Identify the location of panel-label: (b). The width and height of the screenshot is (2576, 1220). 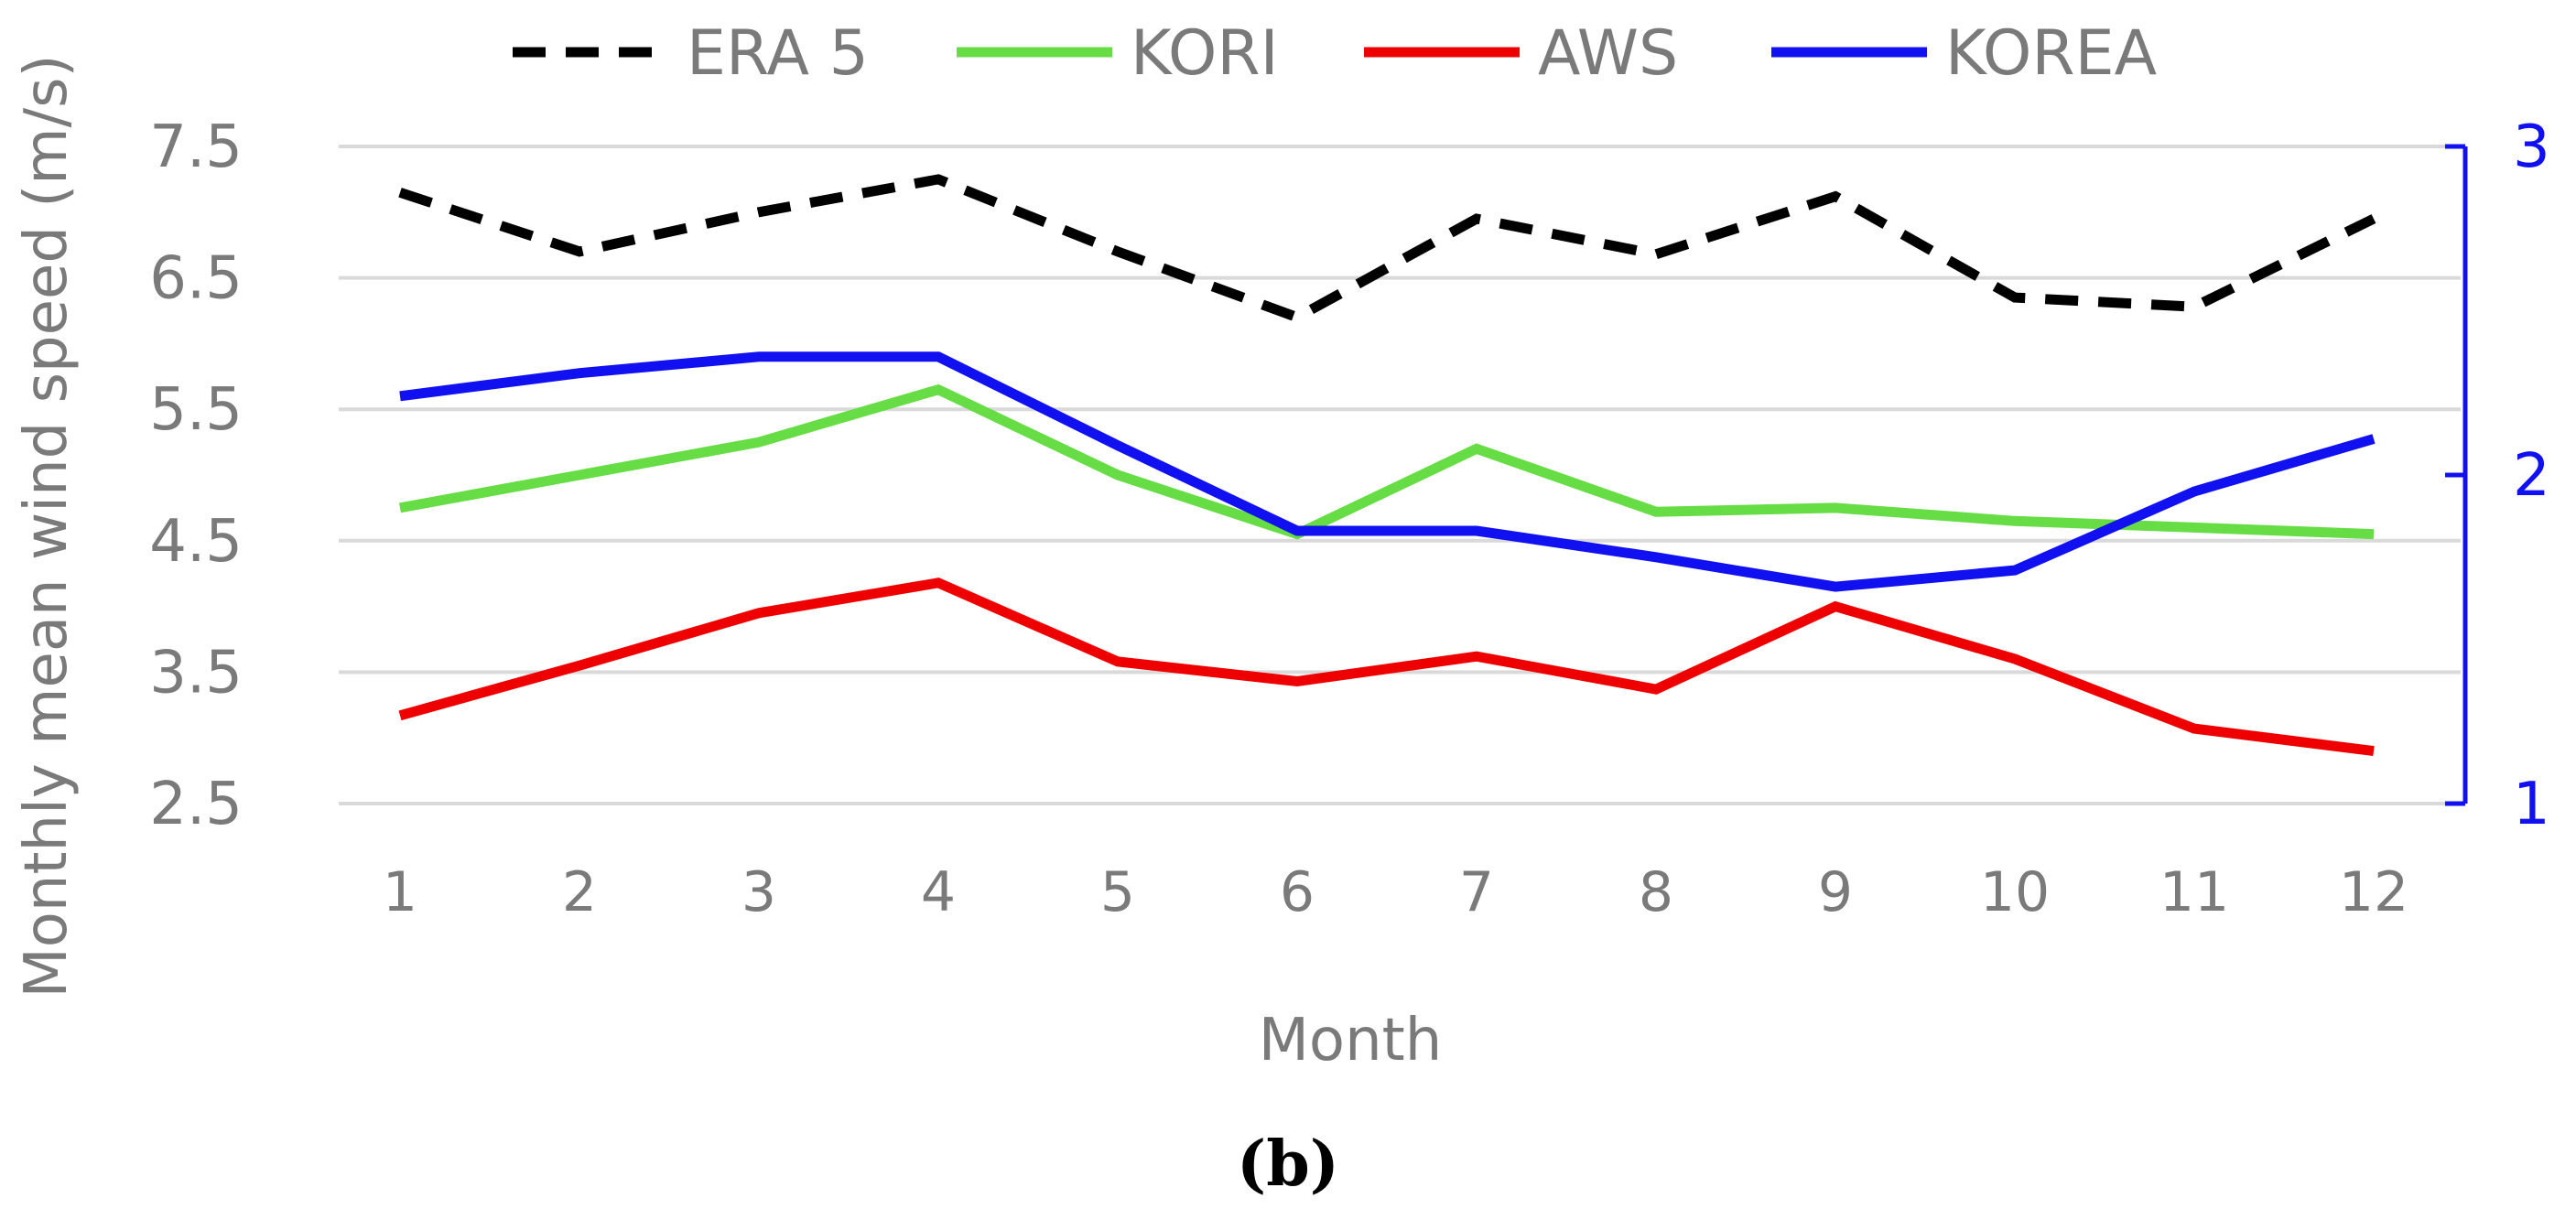
(1288, 1164).